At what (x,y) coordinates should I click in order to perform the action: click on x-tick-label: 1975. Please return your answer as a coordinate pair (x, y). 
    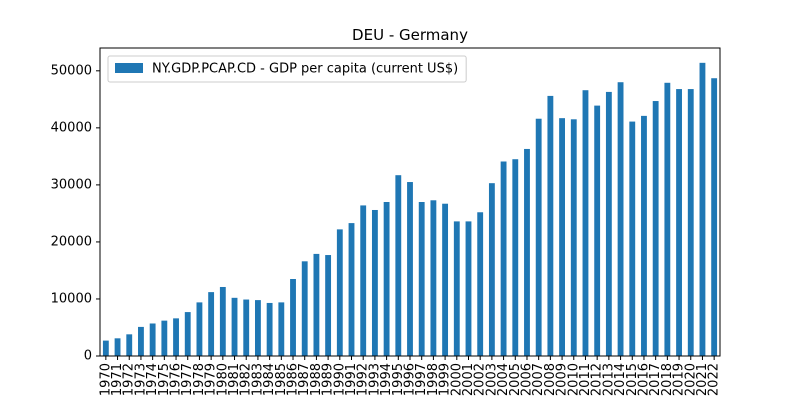
    Looking at the image, I should click on (164, 379).